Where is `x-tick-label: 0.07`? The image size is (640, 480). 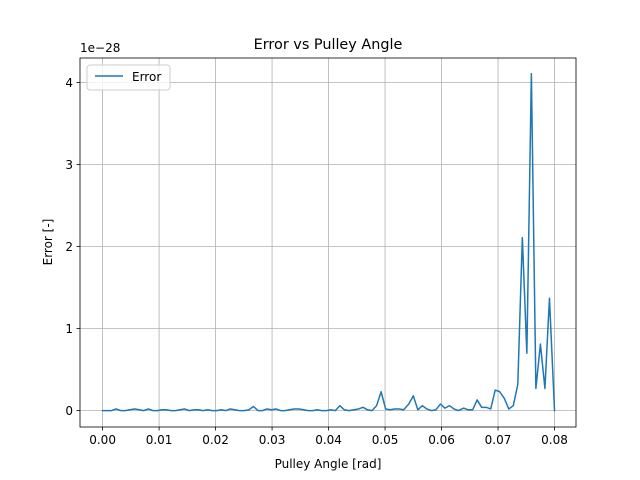
x-tick-label: 0.07 is located at coordinates (498, 440).